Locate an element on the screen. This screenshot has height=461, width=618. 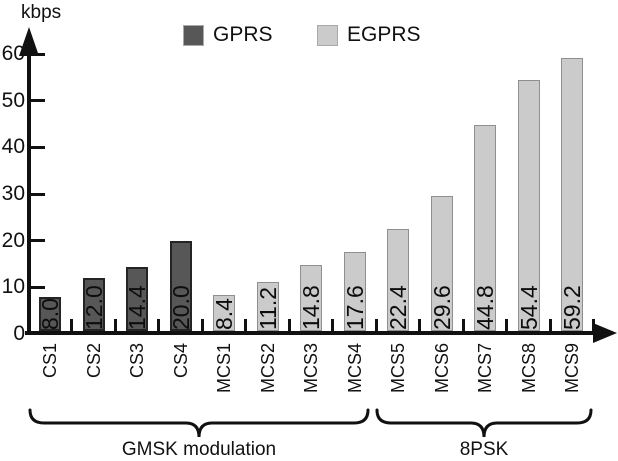
y-axis-line is located at coordinates (29, 186).